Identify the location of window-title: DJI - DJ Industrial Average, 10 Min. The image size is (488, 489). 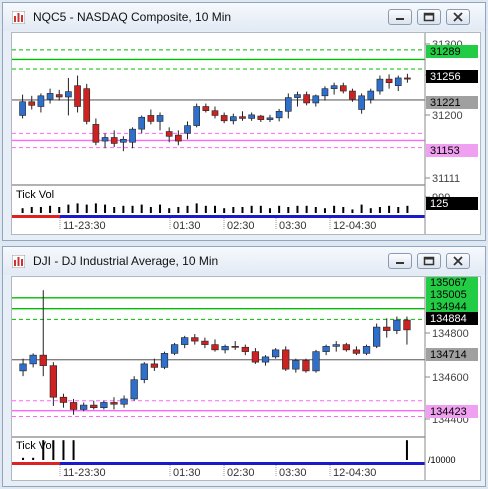
(126, 261).